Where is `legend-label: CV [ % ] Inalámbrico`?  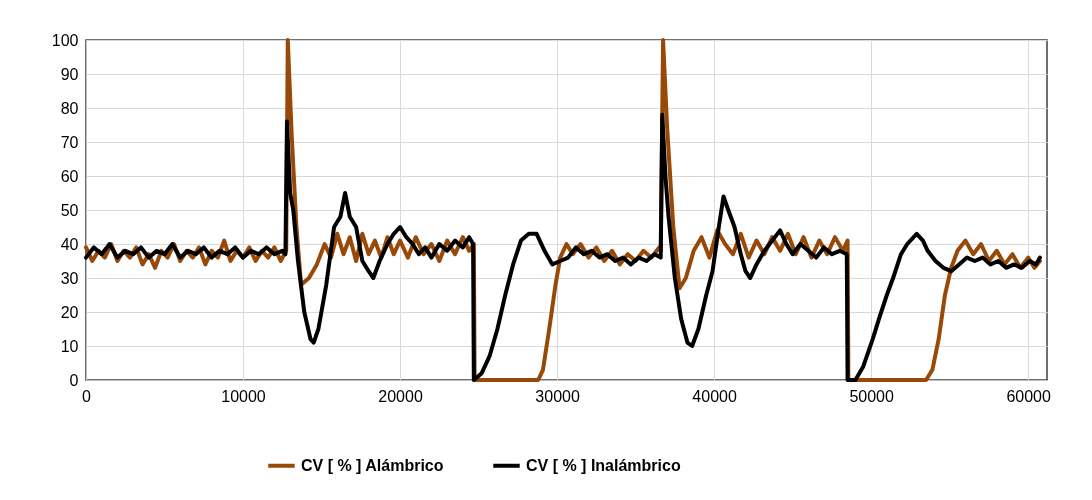
legend-label: CV [ % ] Inalámbrico is located at coordinates (603, 465).